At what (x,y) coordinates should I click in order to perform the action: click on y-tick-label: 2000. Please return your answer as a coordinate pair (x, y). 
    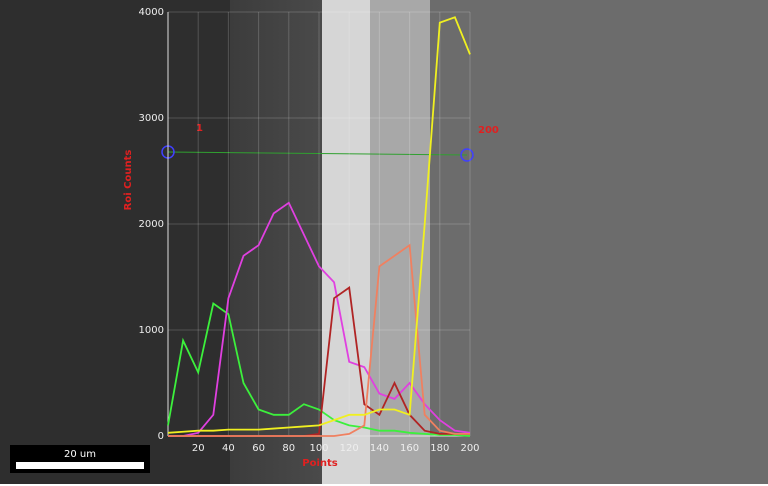
    Looking at the image, I should click on (151, 224).